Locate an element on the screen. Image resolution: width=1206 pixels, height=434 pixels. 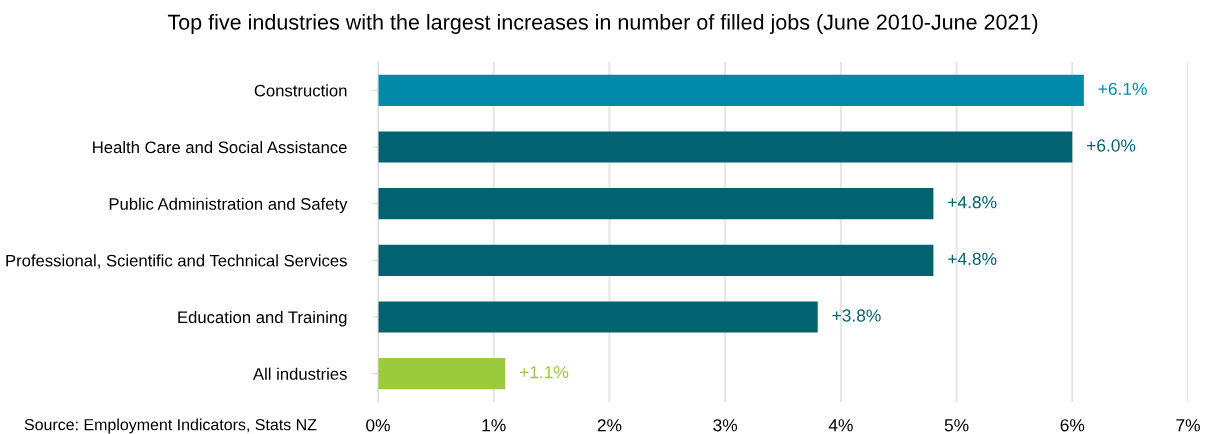
y-tick-label: All industries is located at coordinates (300, 373).